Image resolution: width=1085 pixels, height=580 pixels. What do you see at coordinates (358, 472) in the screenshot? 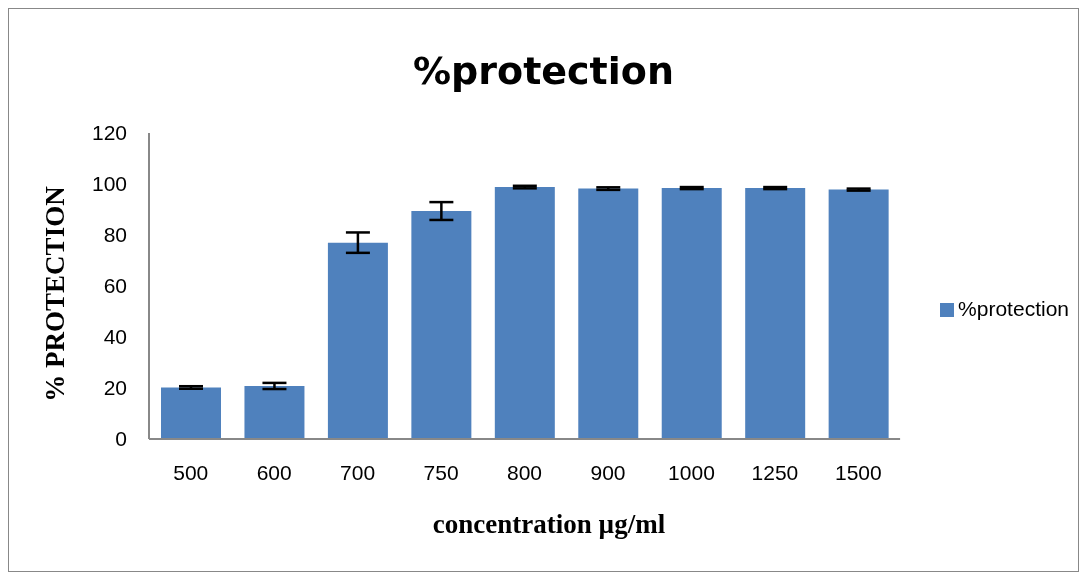
I see `x-tick-label: 700` at bounding box center [358, 472].